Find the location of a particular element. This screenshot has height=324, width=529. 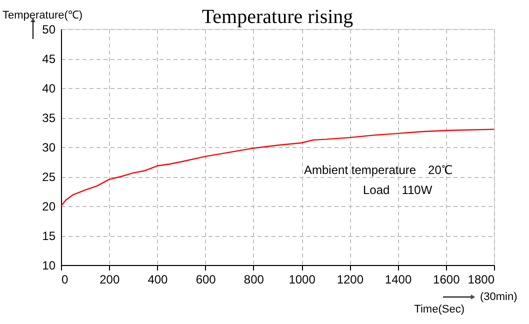

x-tick-label: 600 is located at coordinates (206, 279).